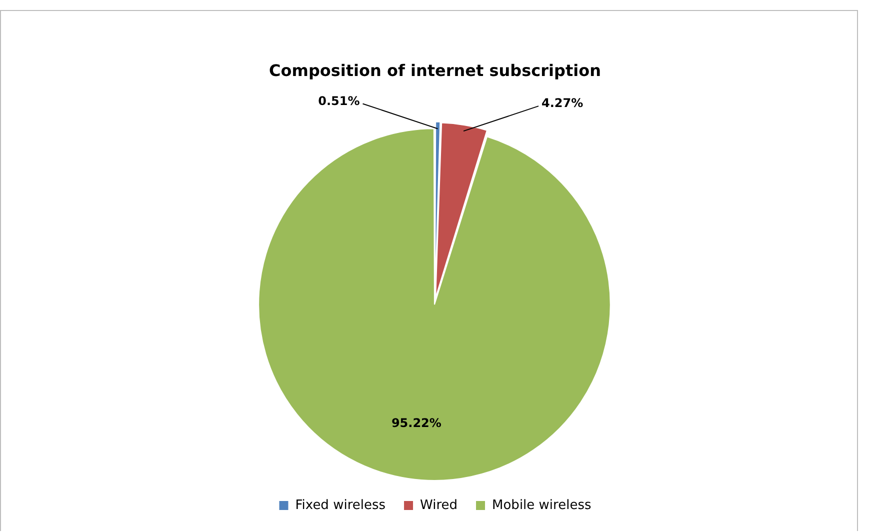  What do you see at coordinates (435, 70) in the screenshot?
I see `chart-title: Composition of internet subscription` at bounding box center [435, 70].